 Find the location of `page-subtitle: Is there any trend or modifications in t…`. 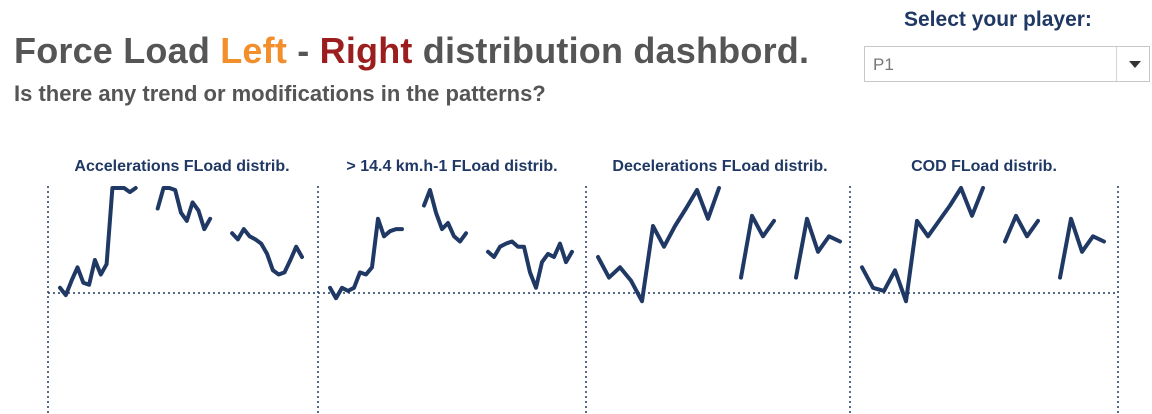

page-subtitle: Is there any trend or modifications in t… is located at coordinates (280, 93).